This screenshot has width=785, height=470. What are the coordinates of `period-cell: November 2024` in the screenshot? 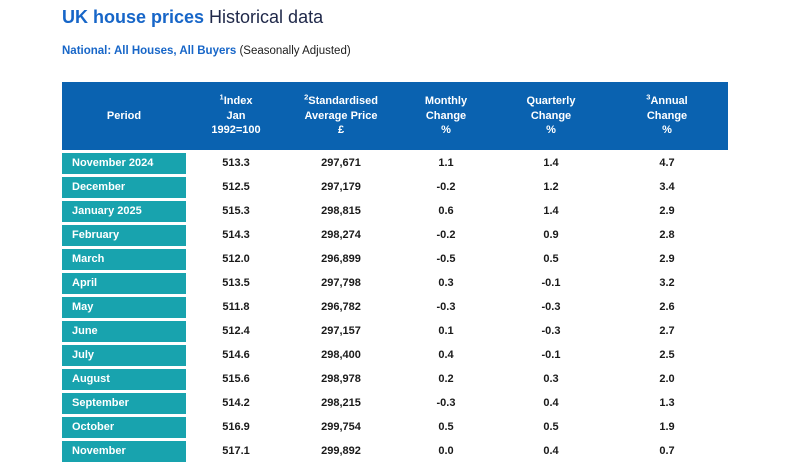 It's located at (124, 162).